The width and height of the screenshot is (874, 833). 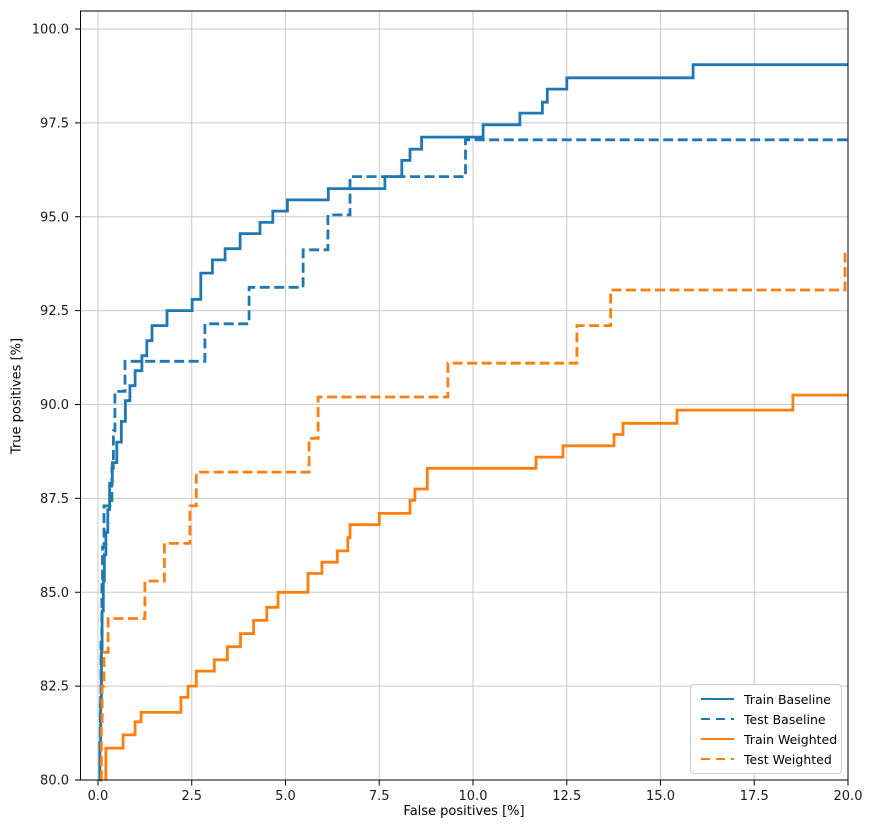 I want to click on x-axis-label: False positives [%], so click(x=464, y=811).